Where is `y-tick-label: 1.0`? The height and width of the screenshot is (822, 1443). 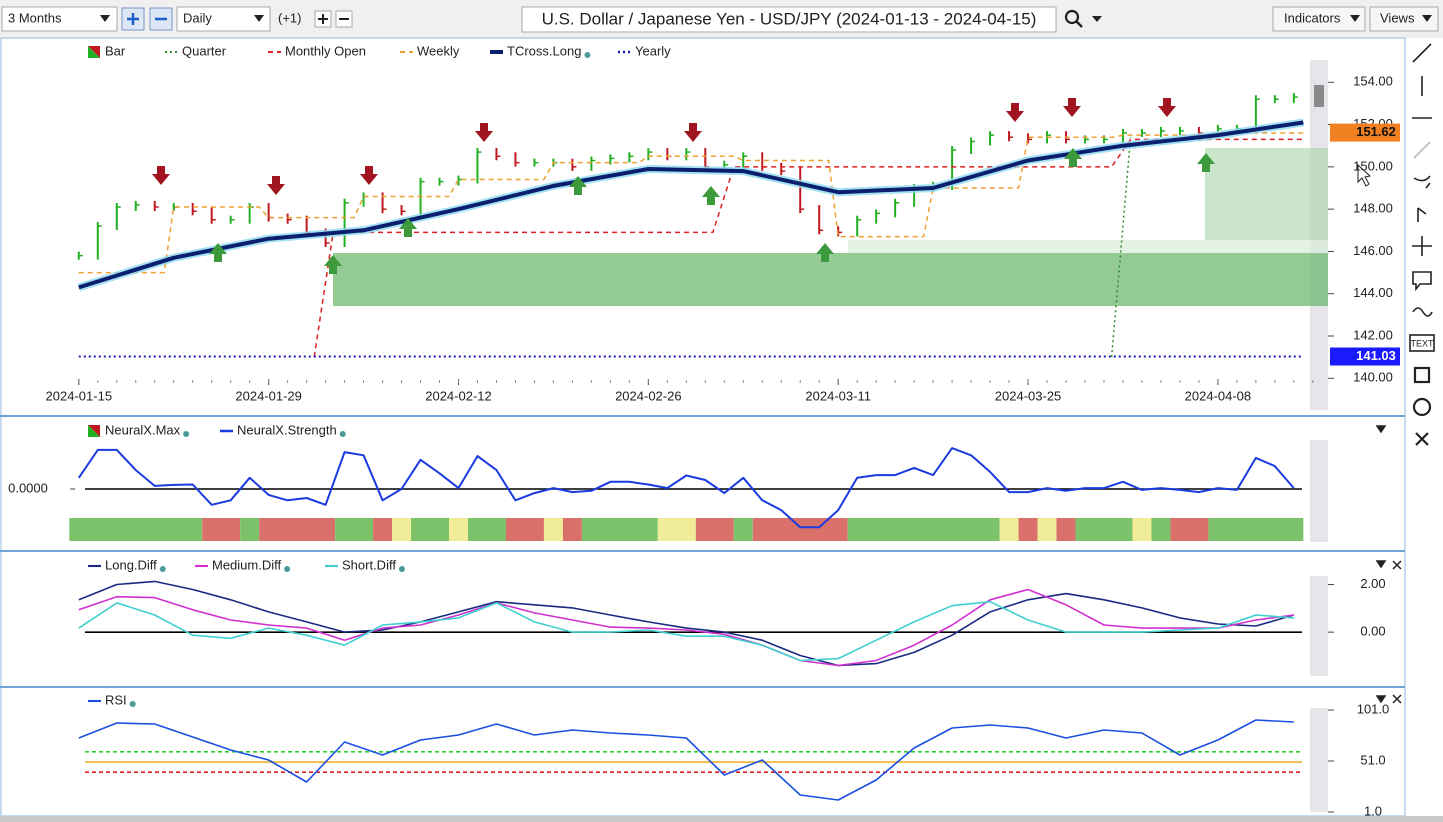 y-tick-label: 1.0 is located at coordinates (1373, 810).